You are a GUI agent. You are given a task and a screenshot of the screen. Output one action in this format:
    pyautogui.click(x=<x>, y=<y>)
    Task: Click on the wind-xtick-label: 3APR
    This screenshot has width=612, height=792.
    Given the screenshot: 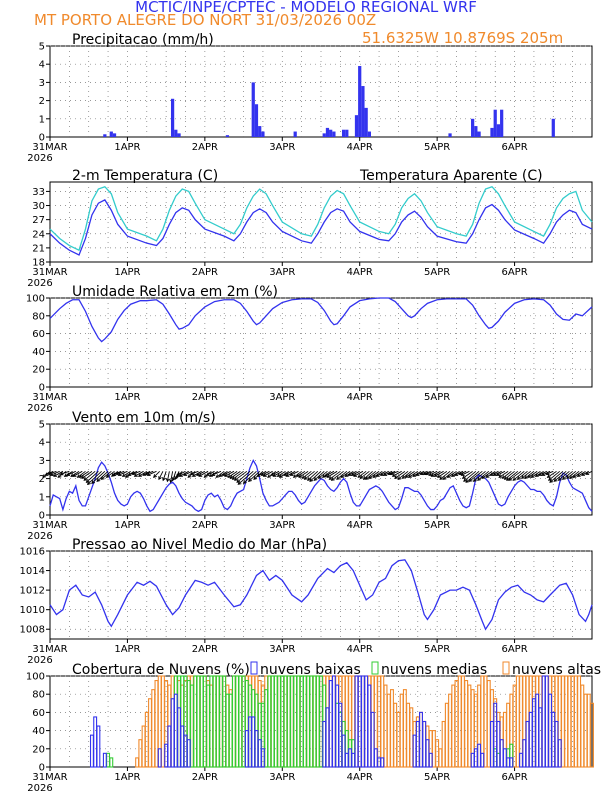 What is the action you would take?
    pyautogui.click(x=282, y=525)
    